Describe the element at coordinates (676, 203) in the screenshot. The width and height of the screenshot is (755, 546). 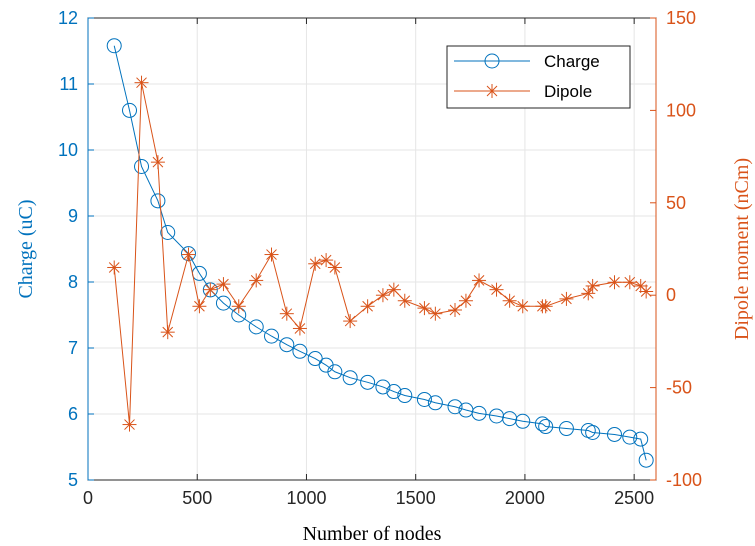
I see `right-y-tick-label: 50` at that location.